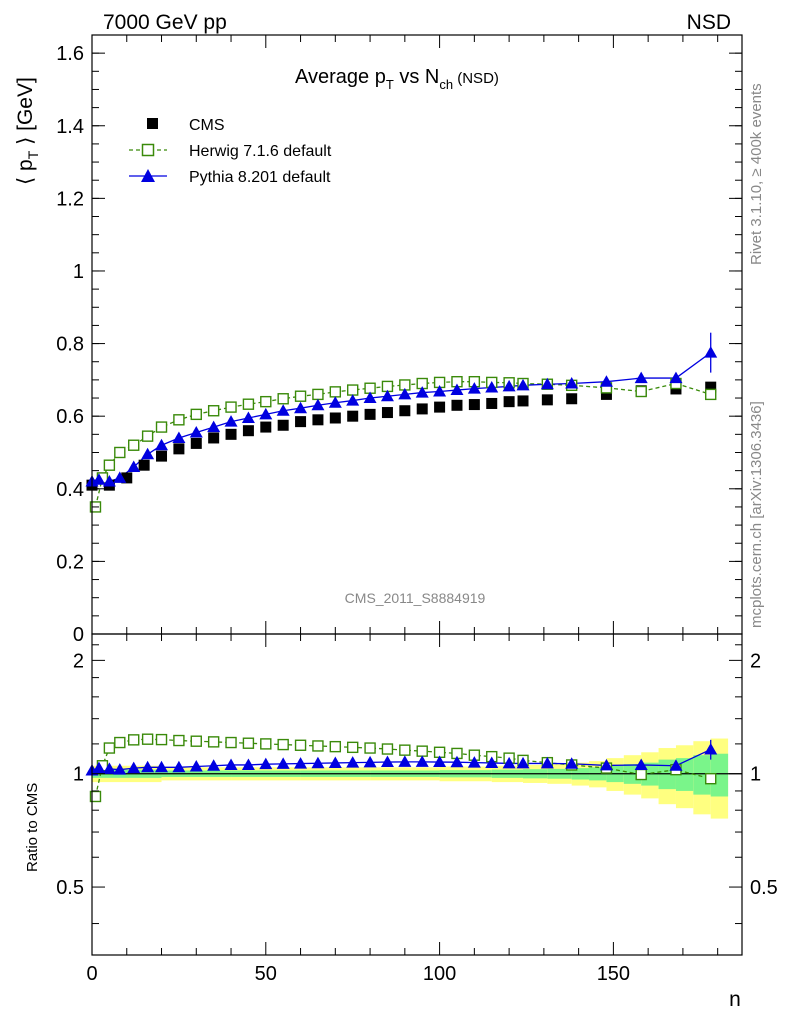  I want to click on ratio-panel, so click(413, 776).